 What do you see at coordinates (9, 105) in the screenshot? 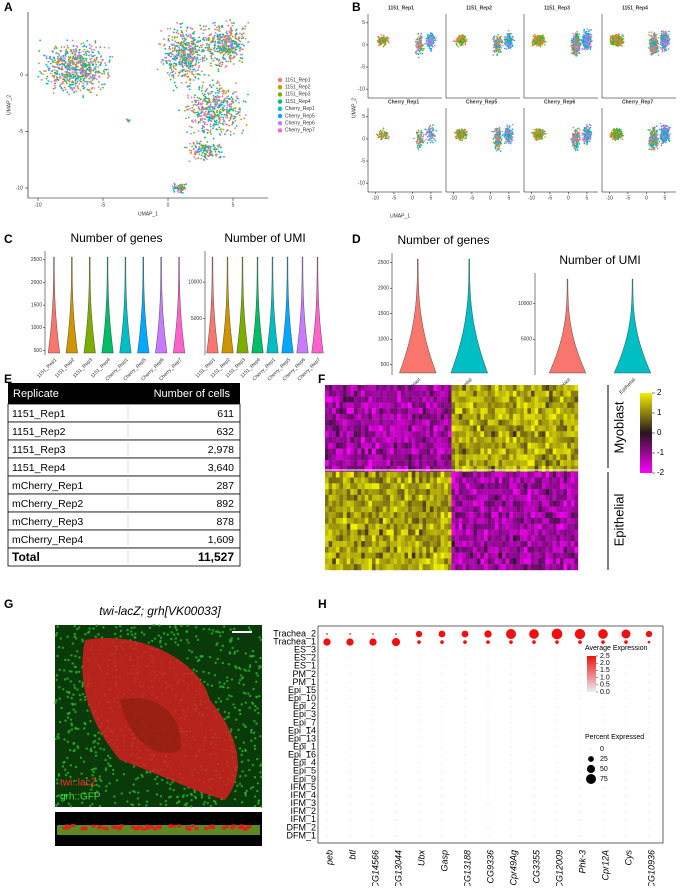
I see `y-axis-label: UMAP_2` at bounding box center [9, 105].